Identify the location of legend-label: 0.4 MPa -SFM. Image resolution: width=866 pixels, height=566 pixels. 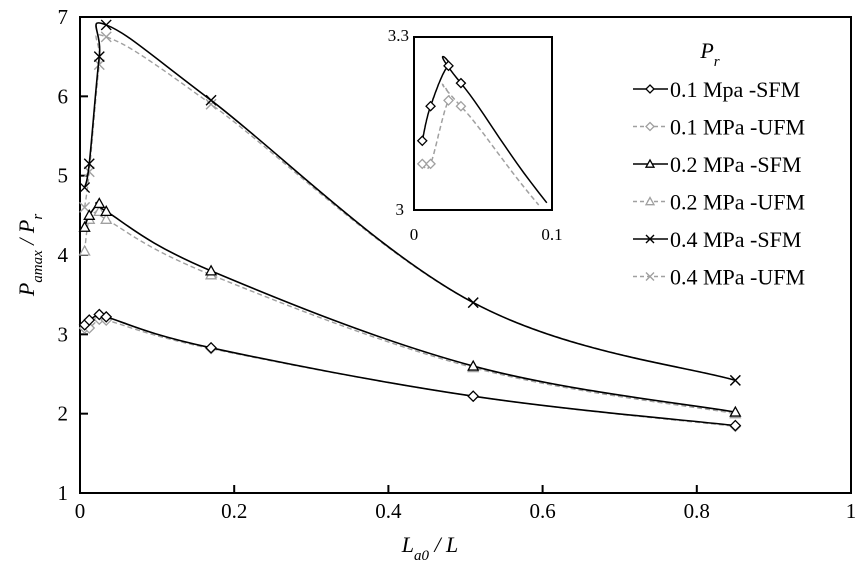
(735, 239).